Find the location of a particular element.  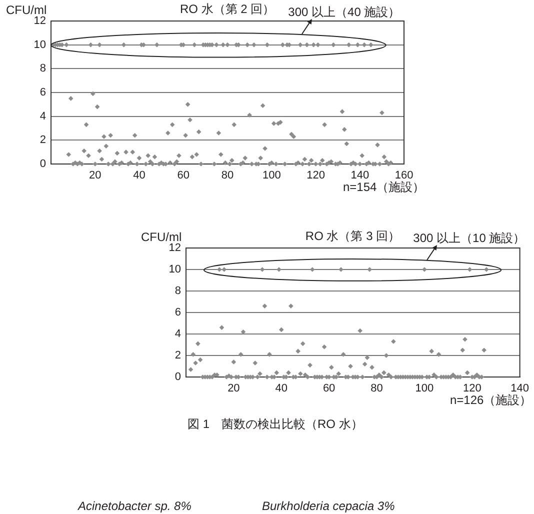

caption: 図 1 菌数の検出比較（RO 水） is located at coordinates (275, 424).